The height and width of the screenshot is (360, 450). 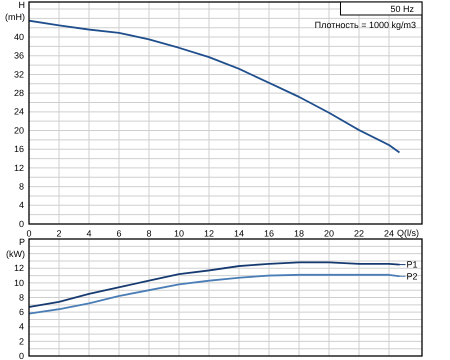 What do you see at coordinates (19, 37) in the screenshot?
I see `y-tick-label: 40` at bounding box center [19, 37].